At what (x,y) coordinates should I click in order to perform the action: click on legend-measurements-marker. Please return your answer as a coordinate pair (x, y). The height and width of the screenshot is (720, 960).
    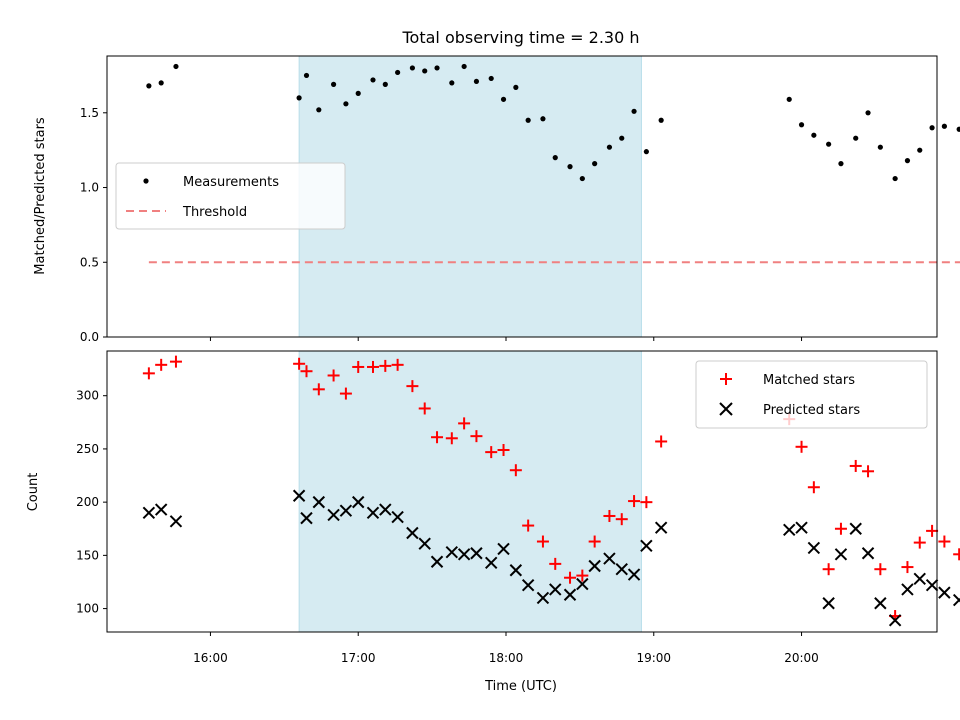
    Looking at the image, I should click on (146, 181).